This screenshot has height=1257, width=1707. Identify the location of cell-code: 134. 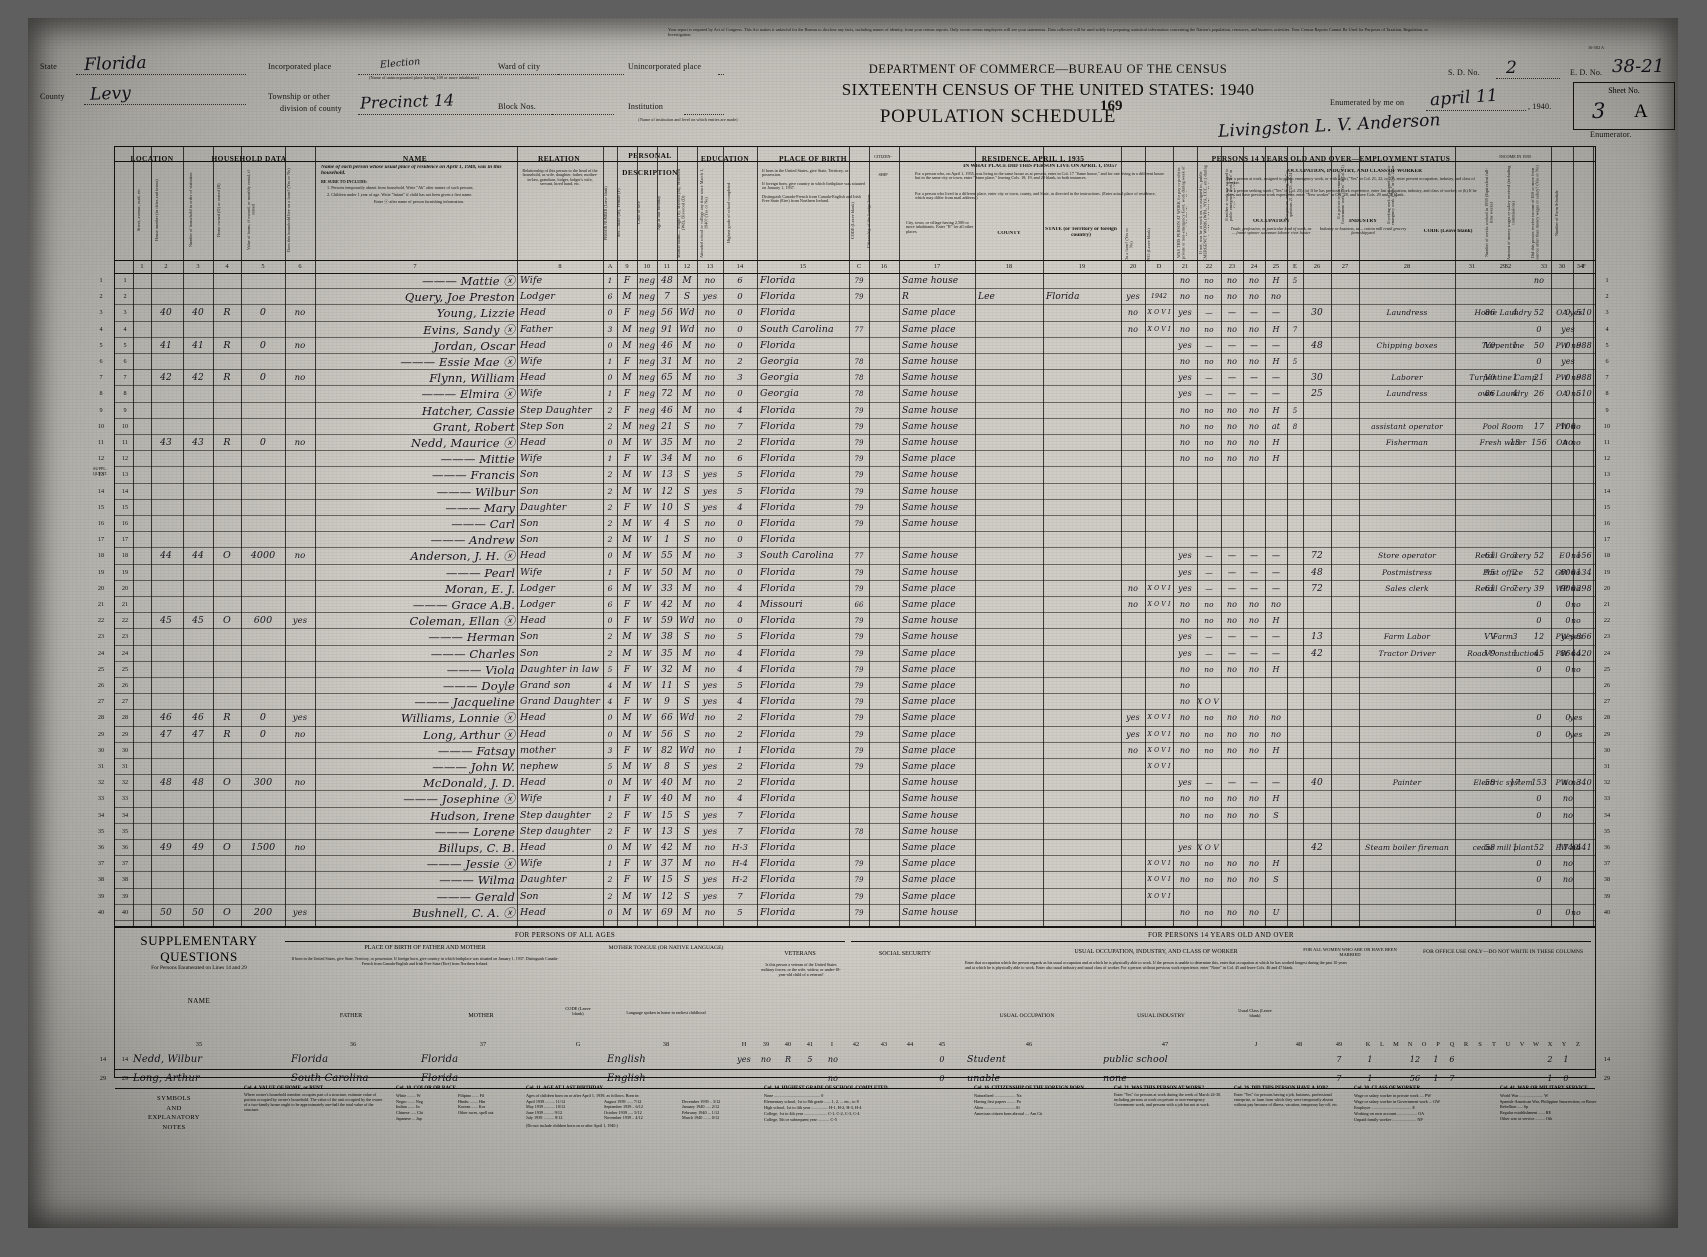
(1584, 572).